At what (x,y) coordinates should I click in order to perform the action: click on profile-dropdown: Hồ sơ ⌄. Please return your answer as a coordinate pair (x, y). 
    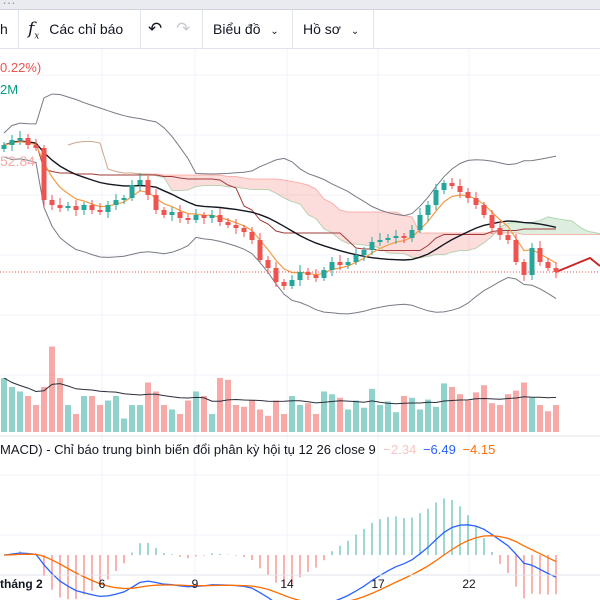
    Looking at the image, I should click on (331, 29).